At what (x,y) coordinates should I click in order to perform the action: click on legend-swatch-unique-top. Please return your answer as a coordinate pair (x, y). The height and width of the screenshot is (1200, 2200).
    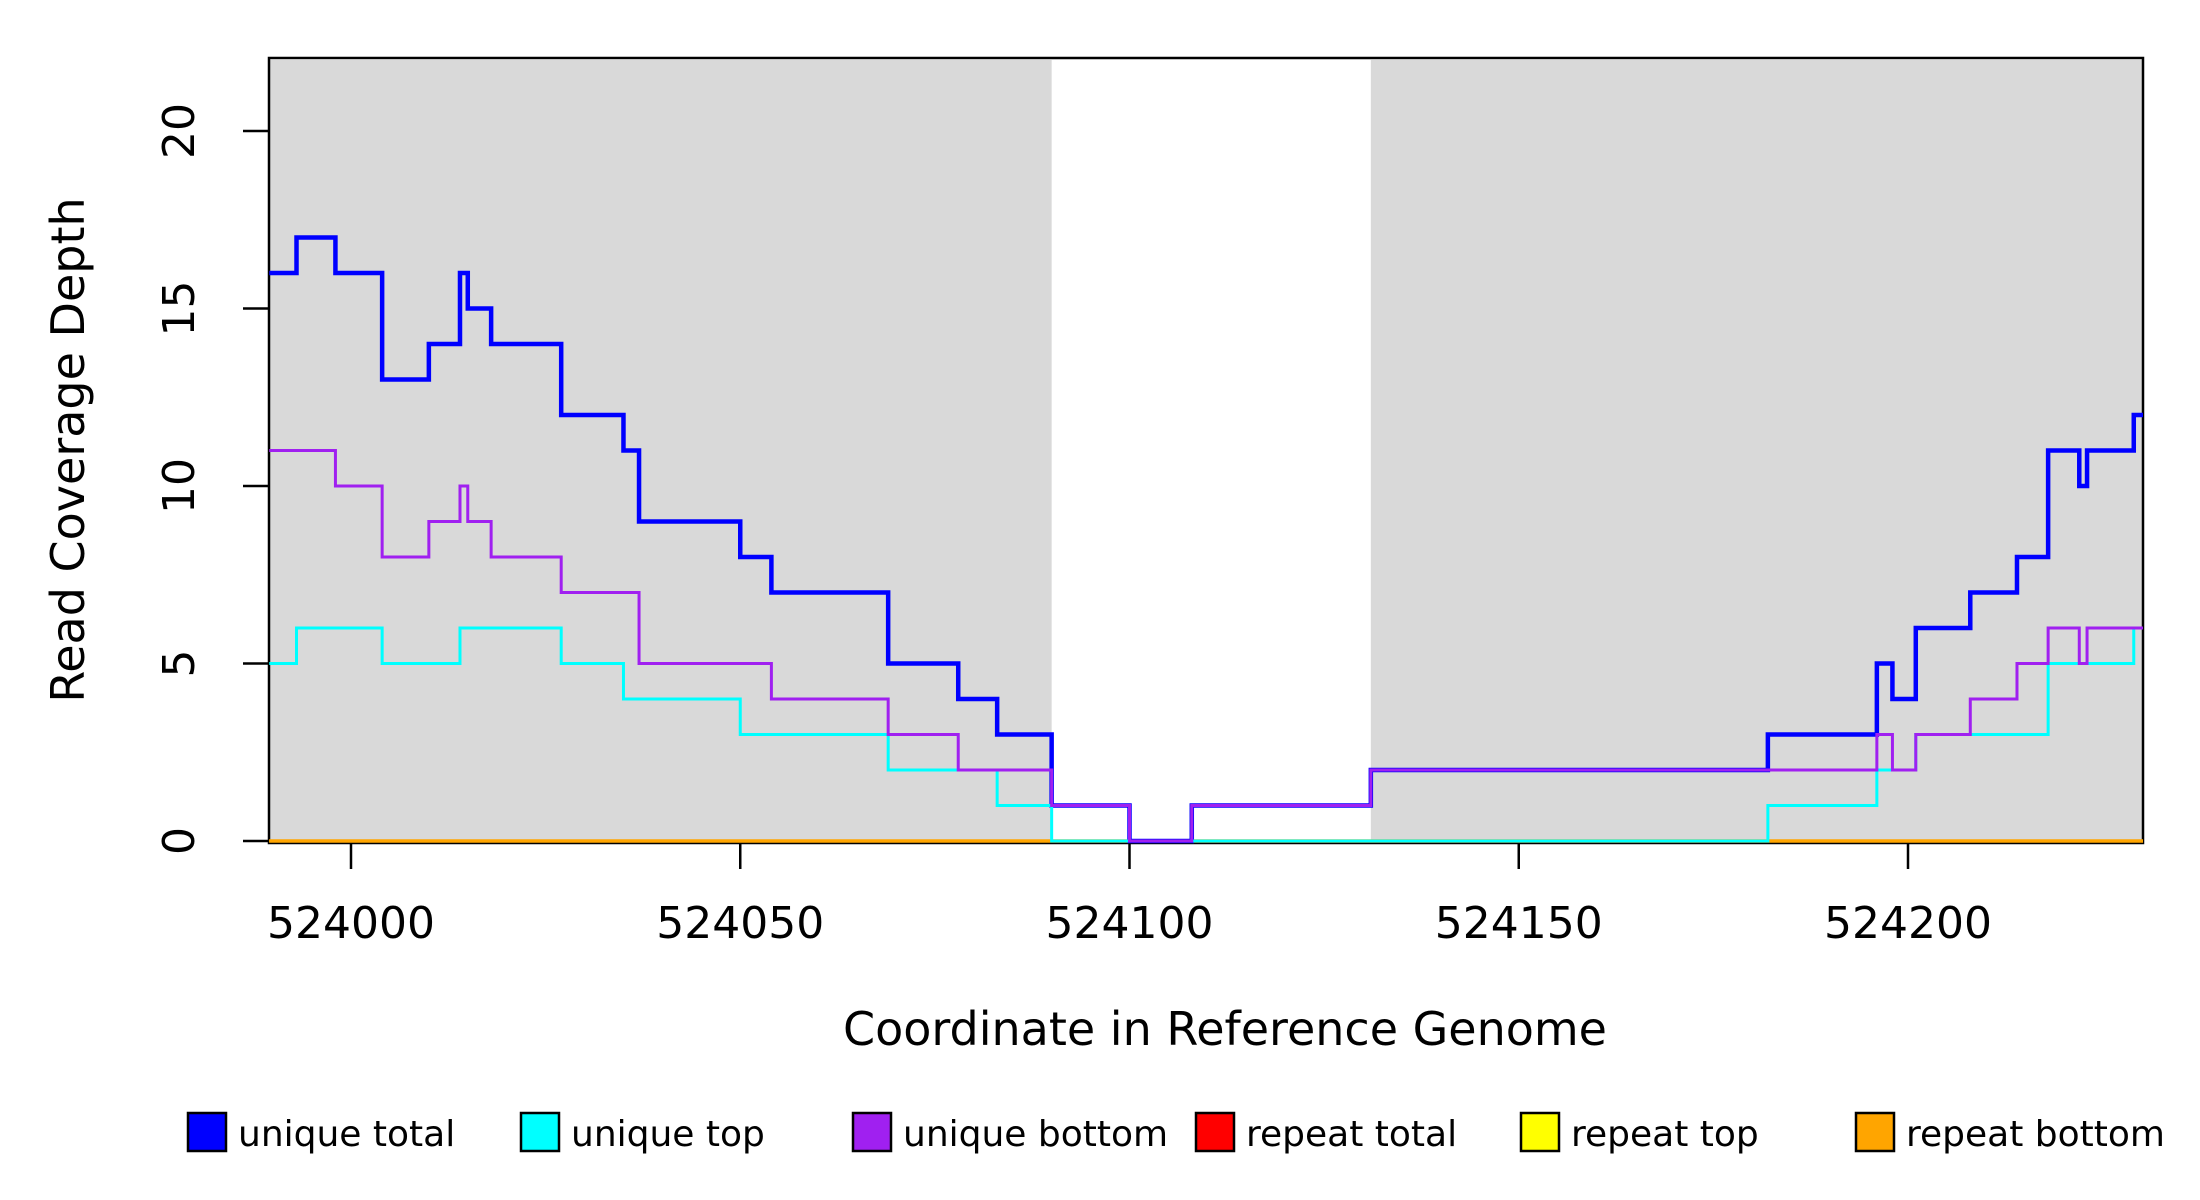
    Looking at the image, I should click on (540, 1132).